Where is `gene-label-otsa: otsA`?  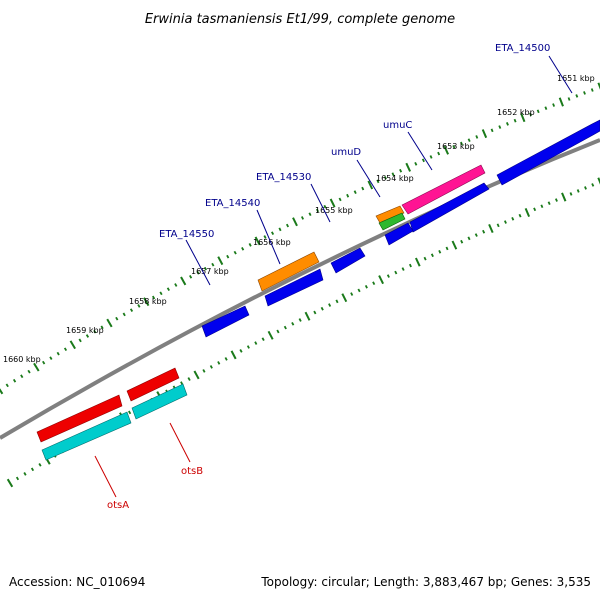 gene-label-otsa: otsA is located at coordinates (118, 505).